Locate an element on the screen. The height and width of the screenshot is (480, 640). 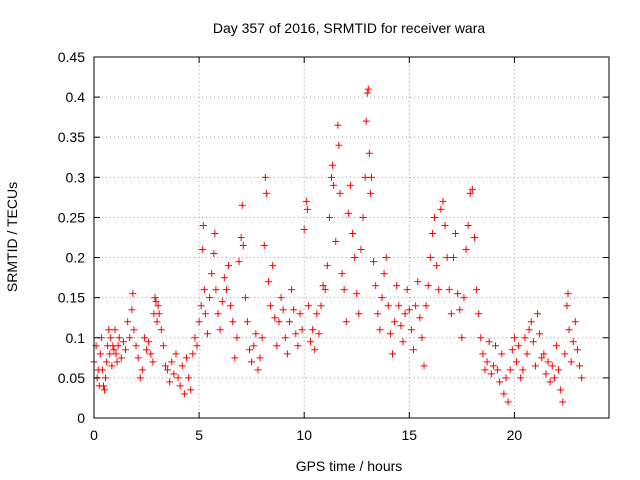
y-tick-label: 0.45 is located at coordinates (71, 57).